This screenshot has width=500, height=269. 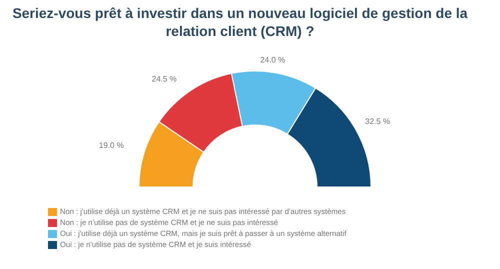 I want to click on chart-title: Seriez-vous prêt à investir dans un nouveau logiciel de gestion de la relation client (CRM) ?, so click(x=240, y=22).